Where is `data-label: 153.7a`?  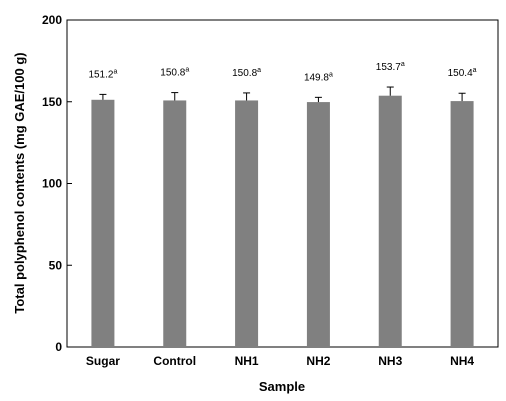
data-label: 153.7a is located at coordinates (390, 67).